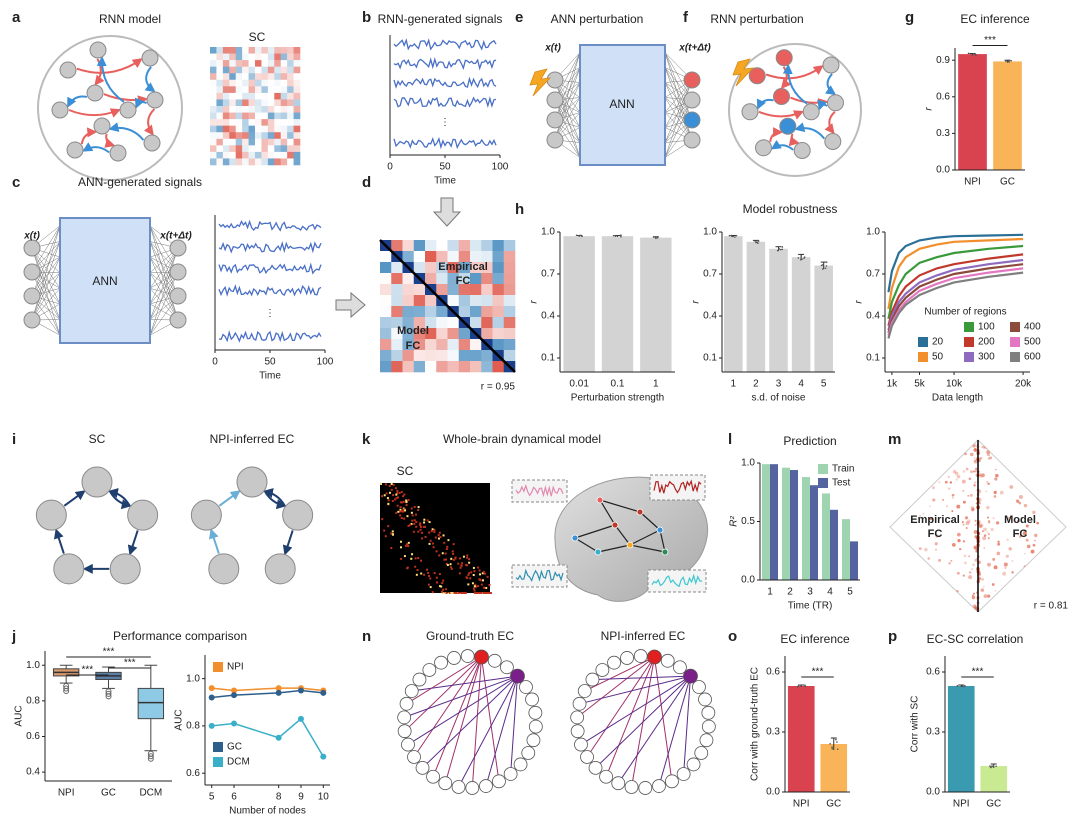 The height and width of the screenshot is (830, 1080). What do you see at coordinates (873, 358) in the screenshot?
I see `y-tick-label: 0.1` at bounding box center [873, 358].